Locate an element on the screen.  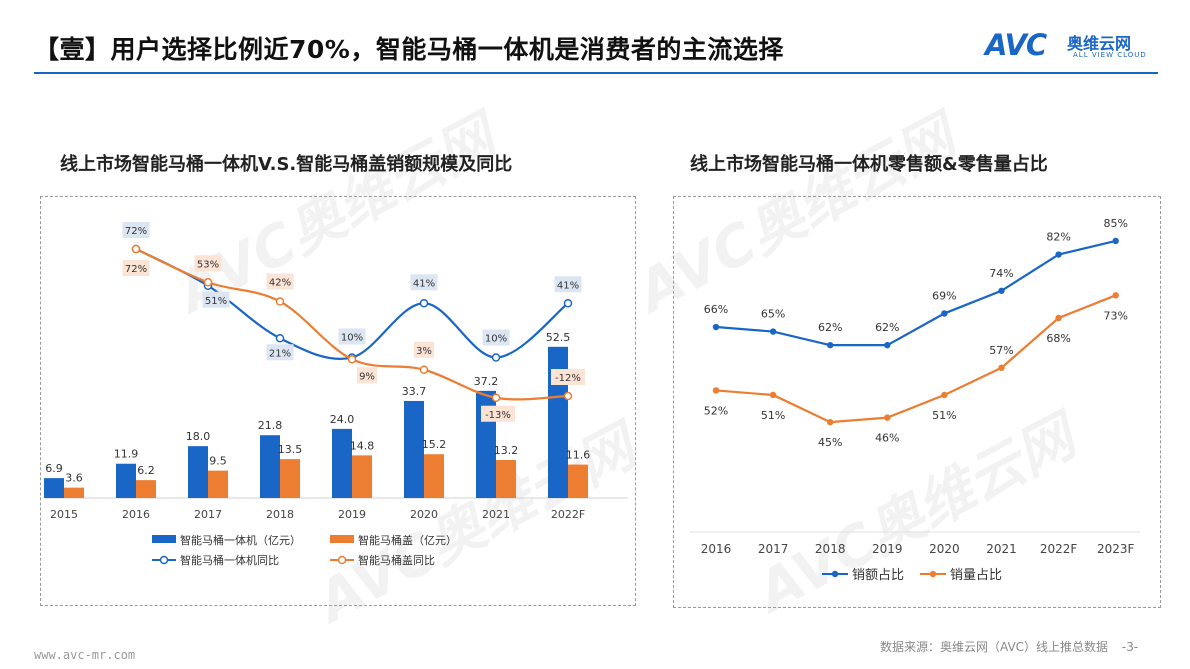
x-tick-label: 2019 is located at coordinates (887, 549).